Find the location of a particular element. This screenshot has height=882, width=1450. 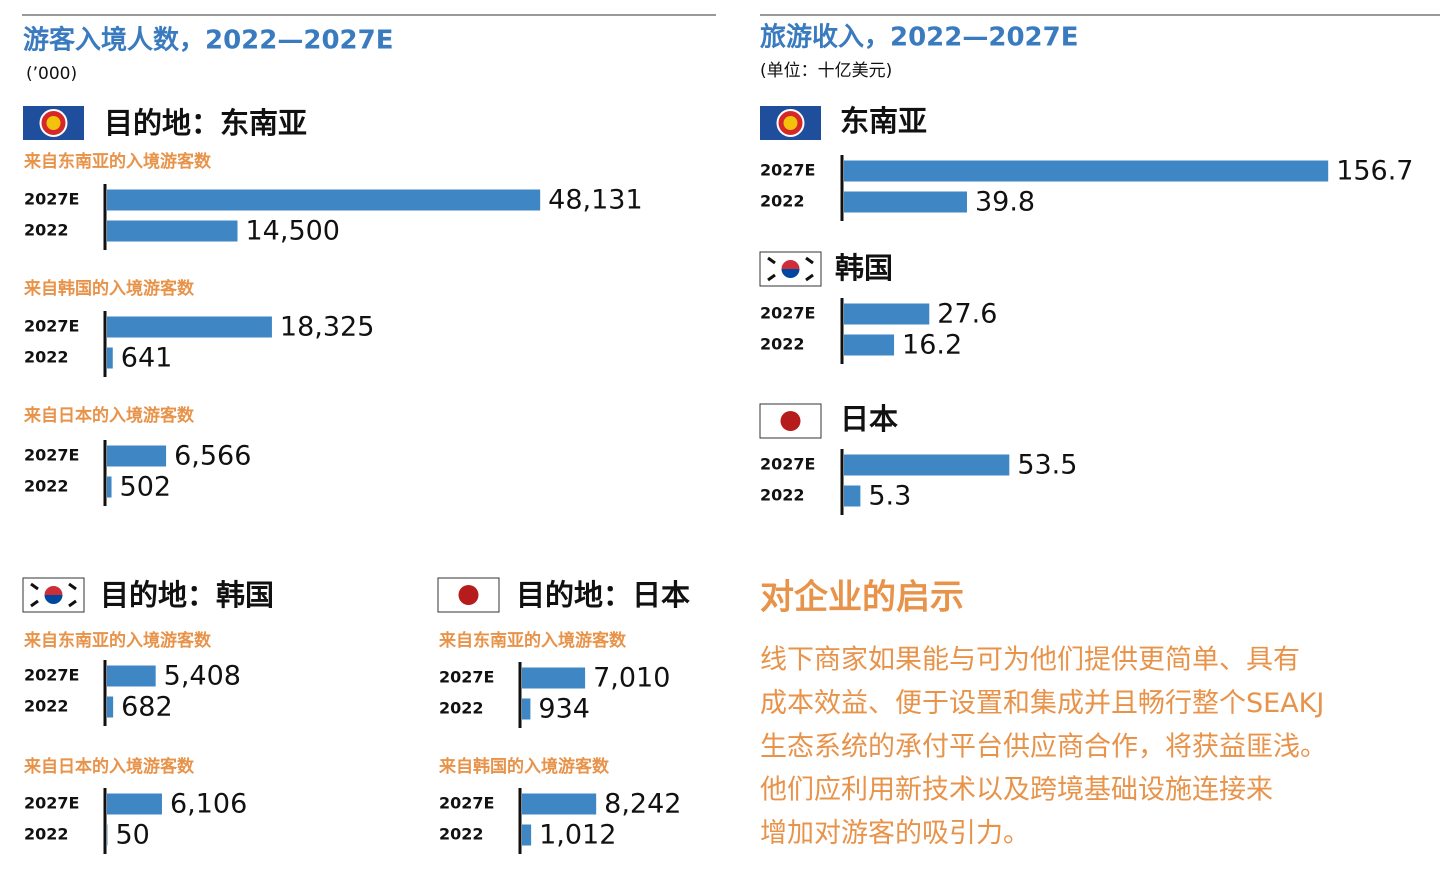

insight-line: 成本效益、便于设置和集成并且畅行整个SEAKJ is located at coordinates (1042, 703).